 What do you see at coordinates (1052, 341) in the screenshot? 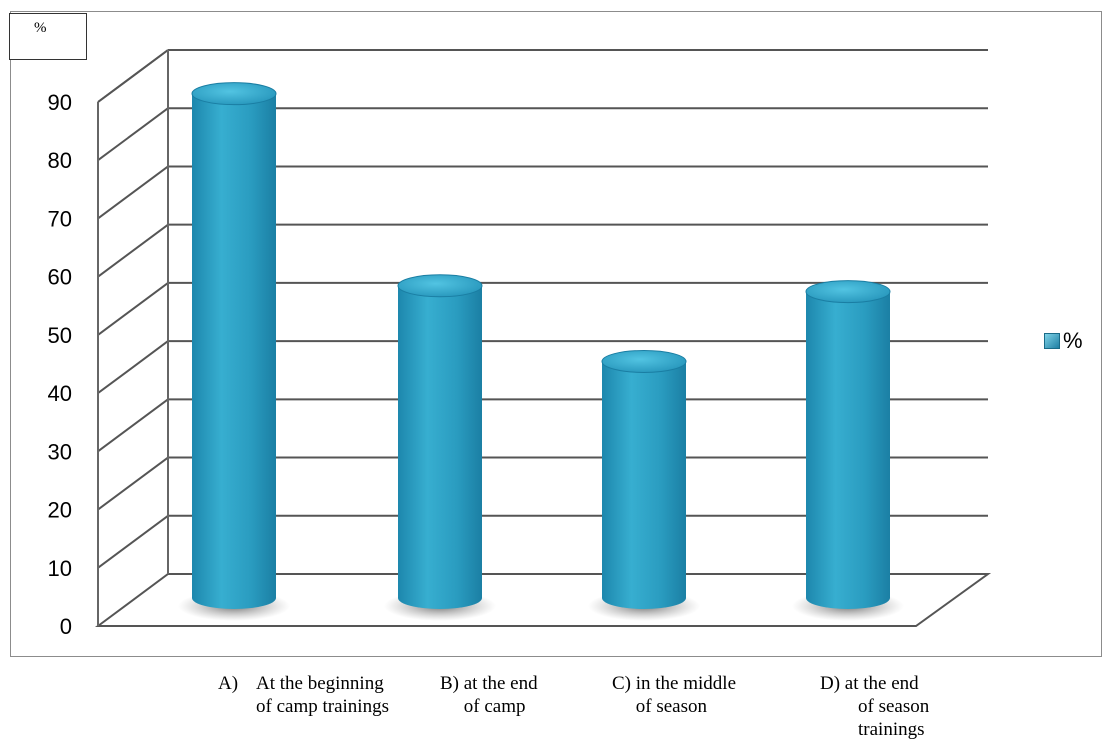
I see `legend-swatch` at bounding box center [1052, 341].